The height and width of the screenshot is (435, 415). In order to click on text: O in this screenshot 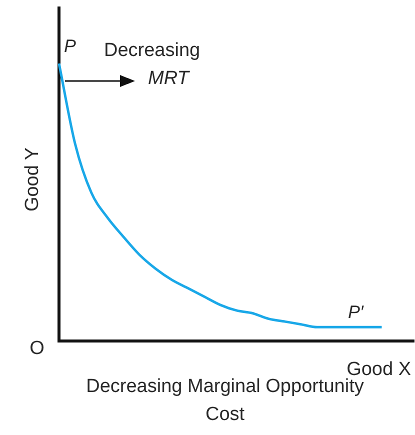, I will do `click(37, 348)`.